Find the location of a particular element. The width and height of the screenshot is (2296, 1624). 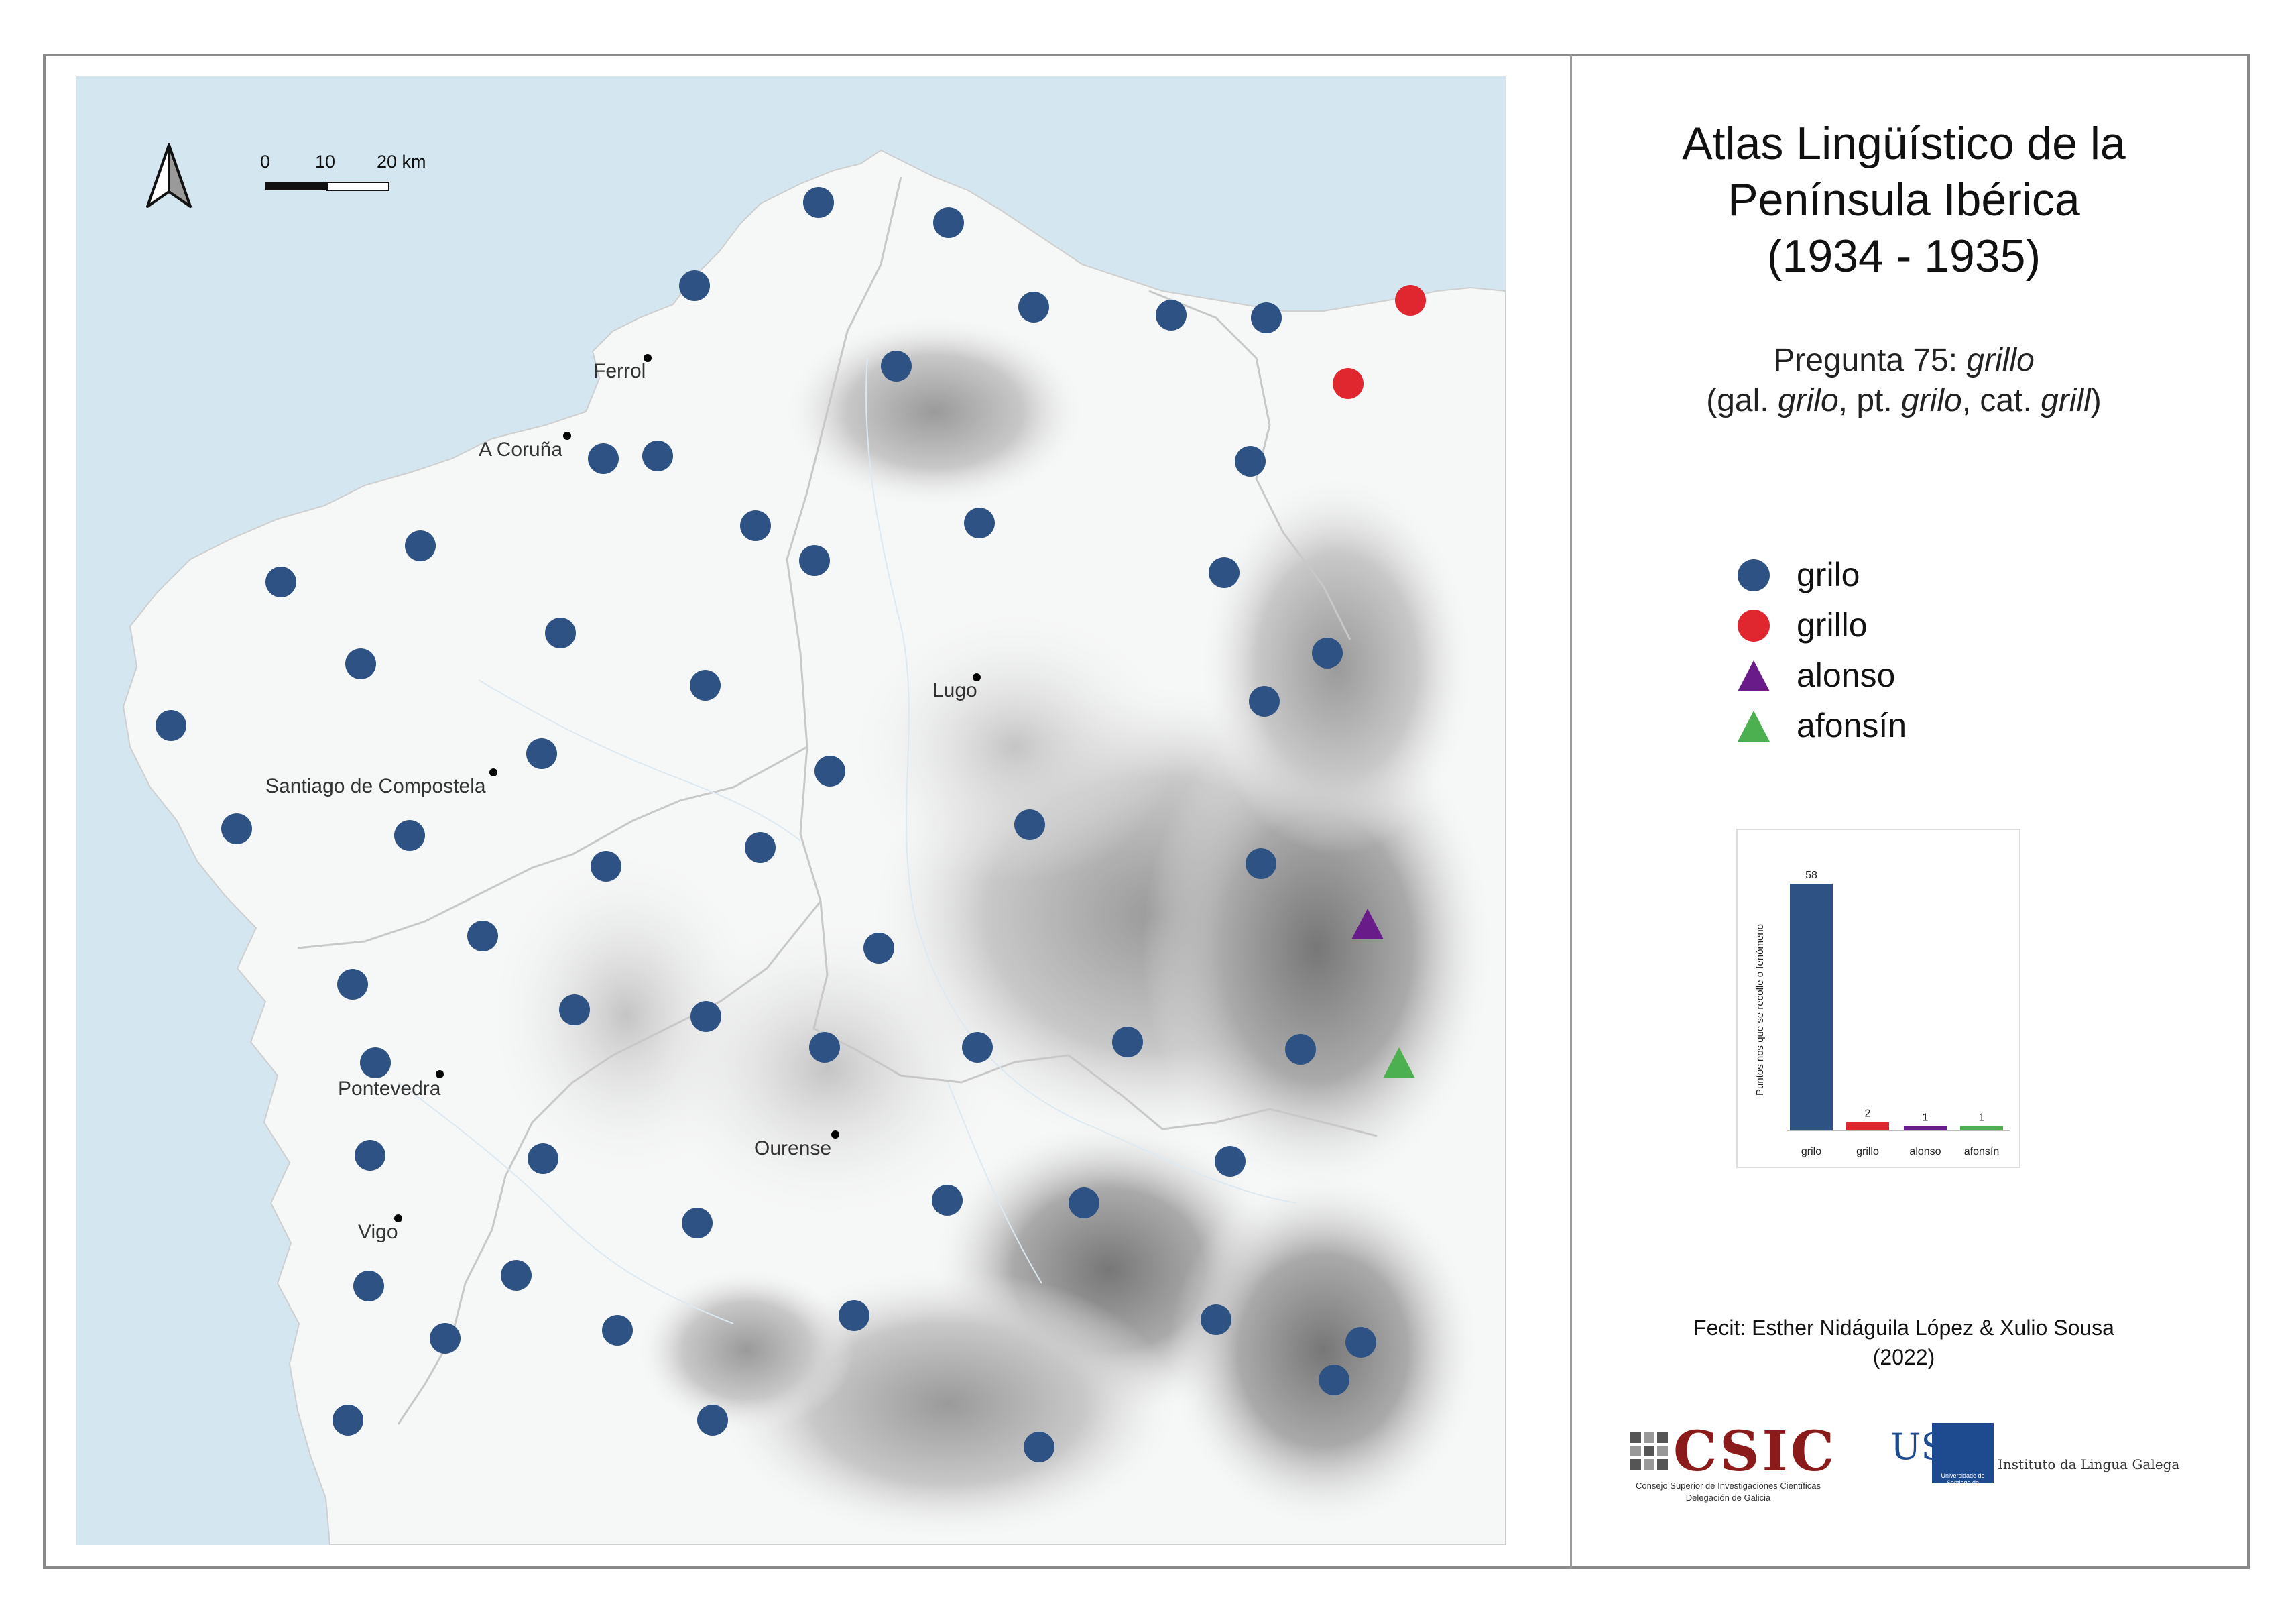

city-label: Lugo is located at coordinates (954, 690).